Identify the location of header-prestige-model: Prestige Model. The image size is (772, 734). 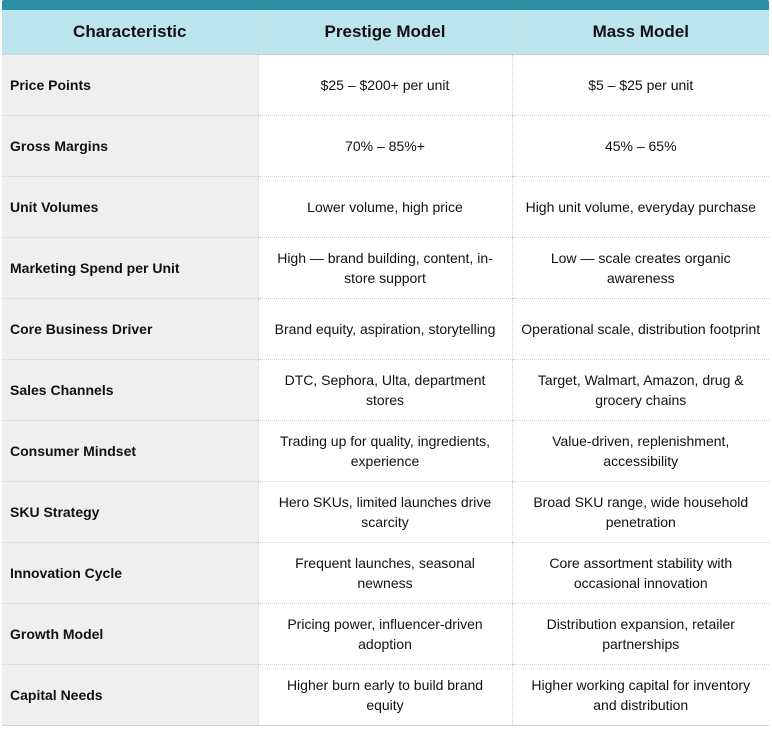
(384, 32).